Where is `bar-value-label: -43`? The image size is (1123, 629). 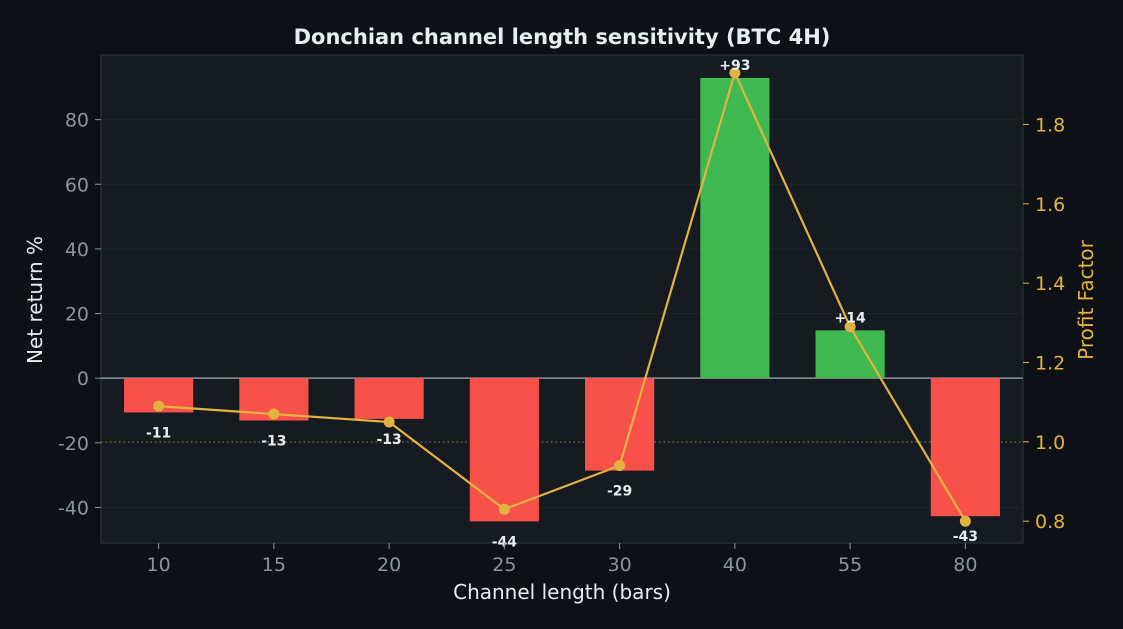 bar-value-label: -43 is located at coordinates (965, 537).